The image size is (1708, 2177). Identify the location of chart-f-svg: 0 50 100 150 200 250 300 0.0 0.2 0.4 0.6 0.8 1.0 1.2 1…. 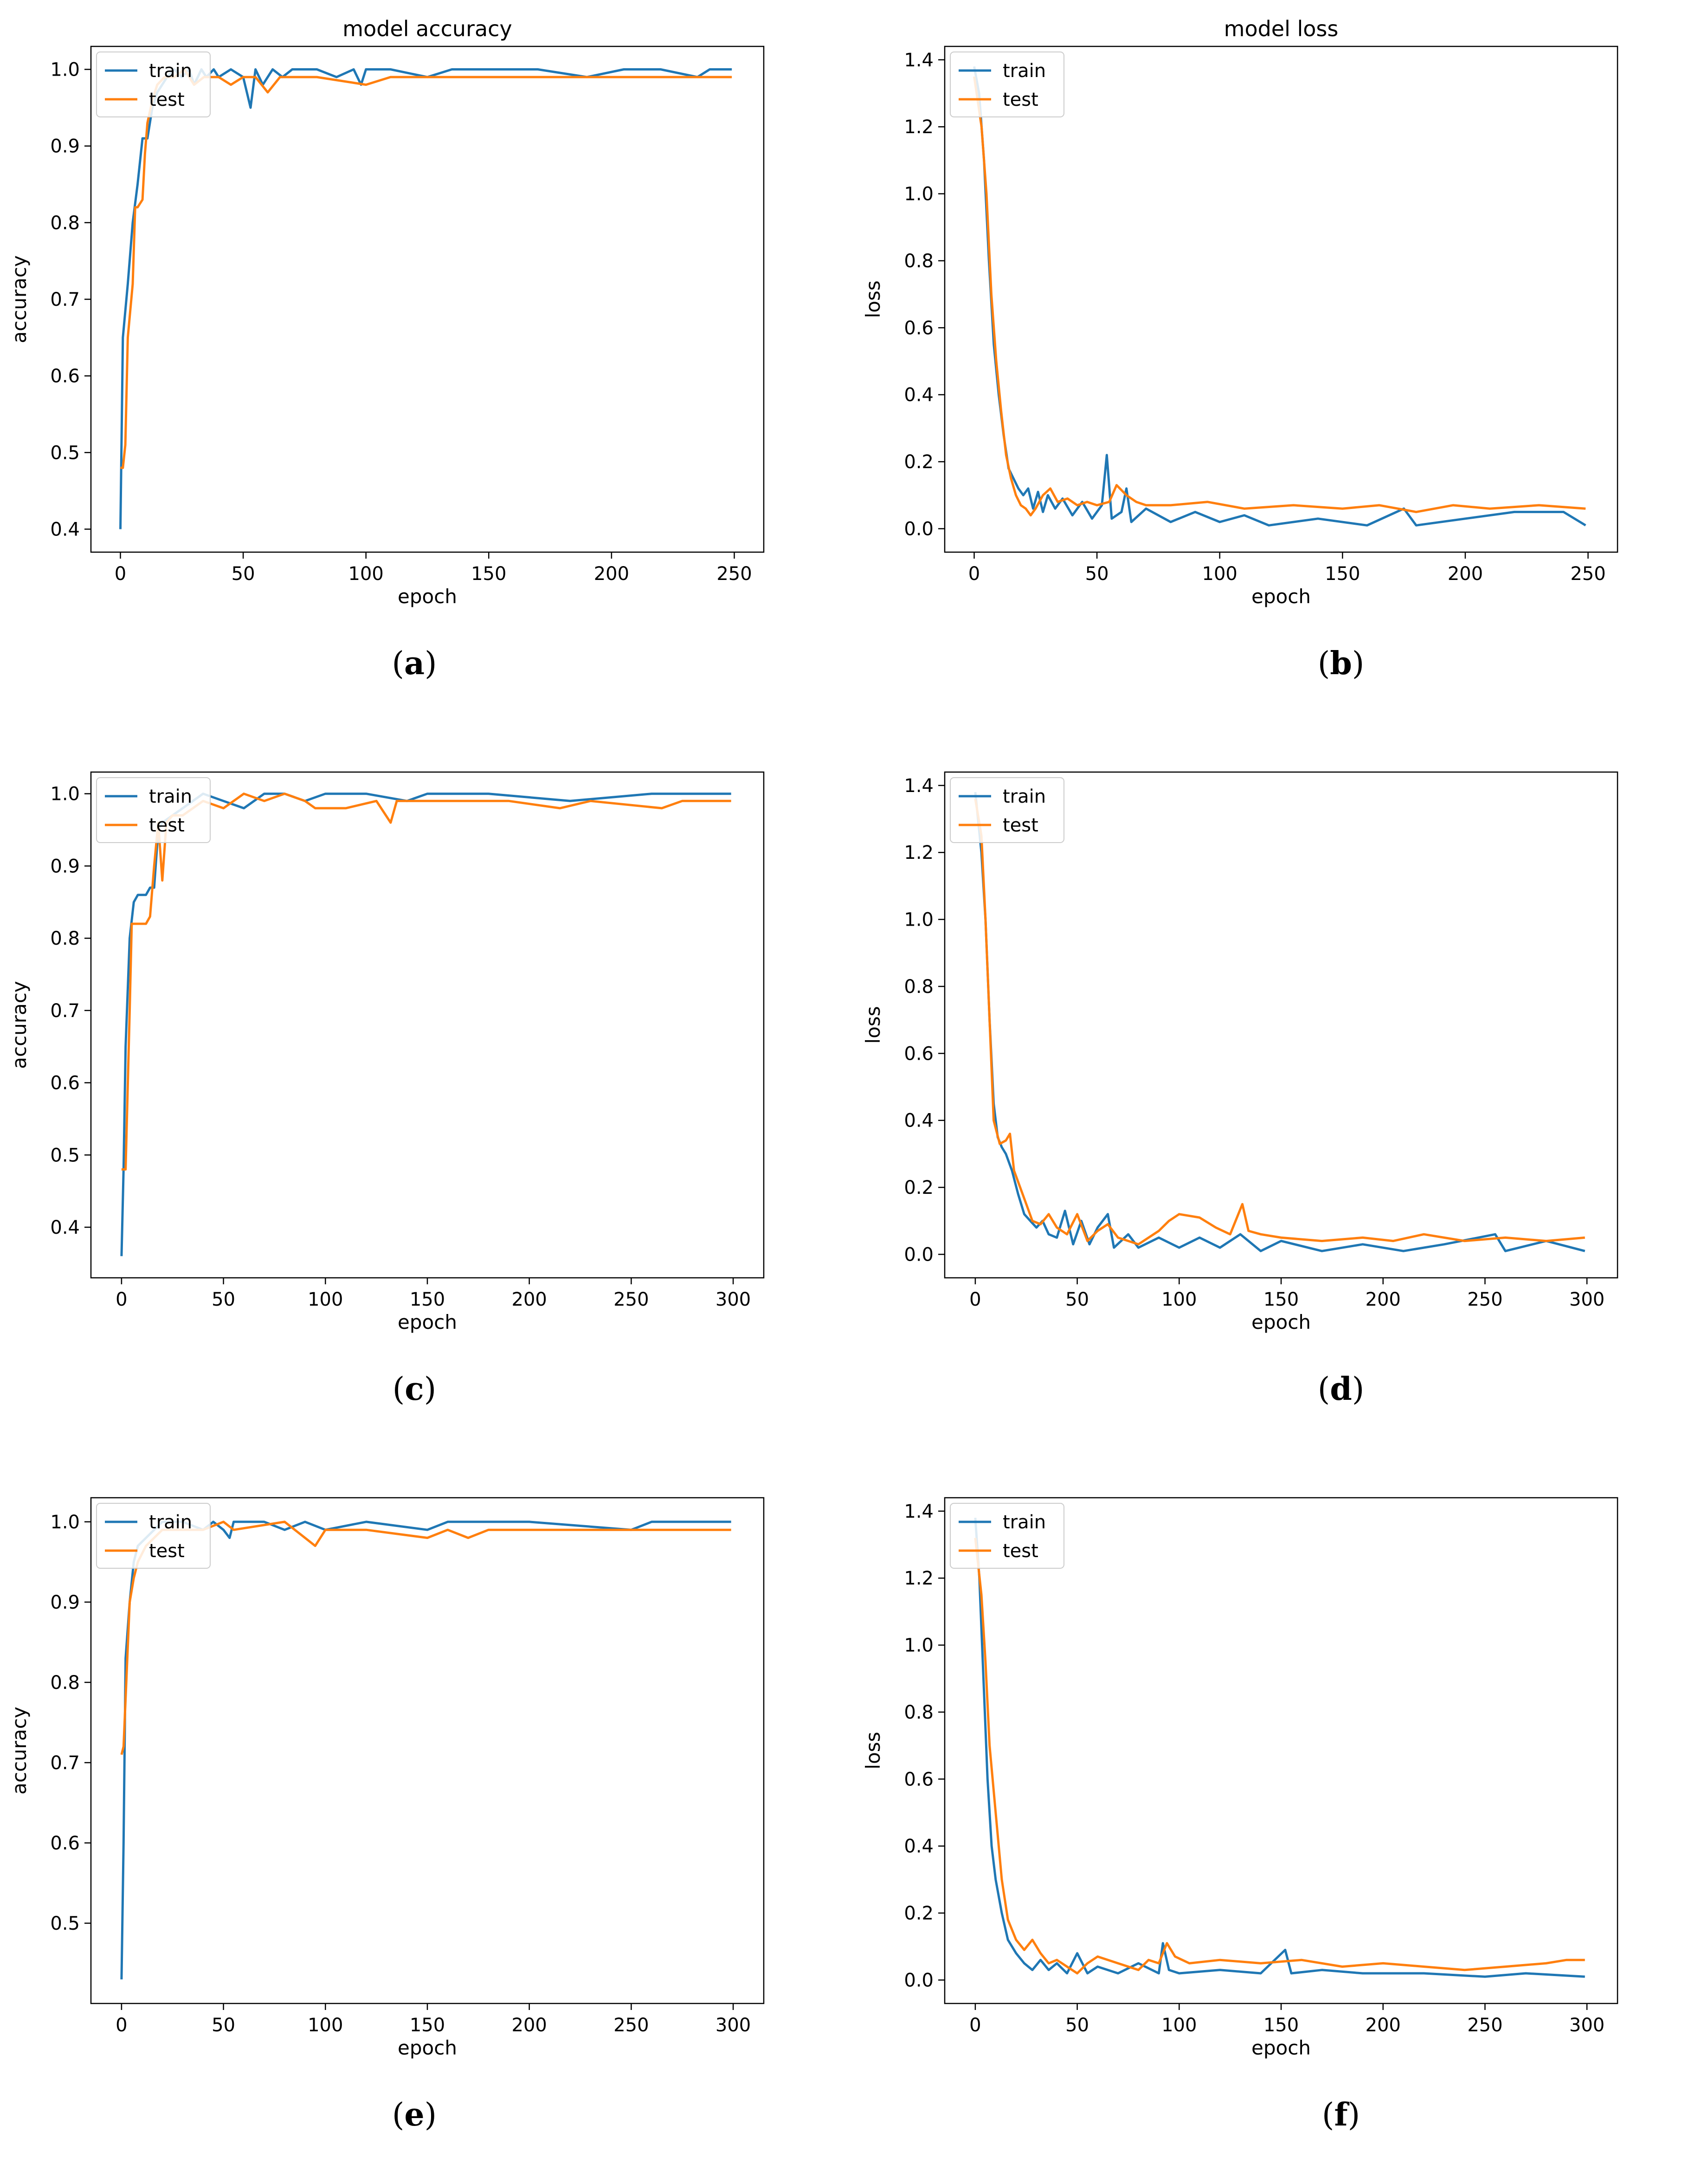
(1240, 1778).